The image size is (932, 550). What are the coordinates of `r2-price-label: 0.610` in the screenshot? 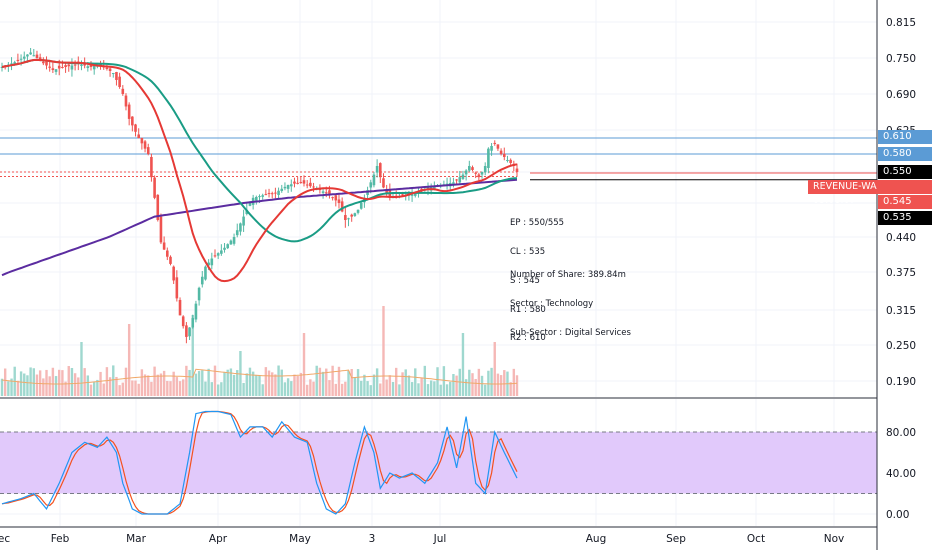 It's located at (905, 137).